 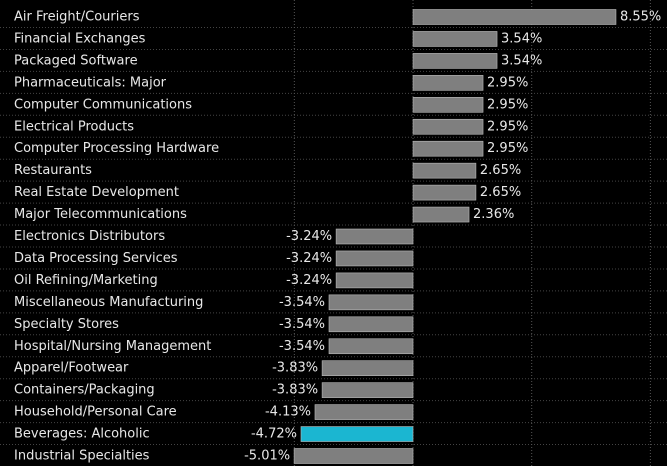 What do you see at coordinates (84, 390) in the screenshot?
I see `category-label: Containers/Packaging` at bounding box center [84, 390].